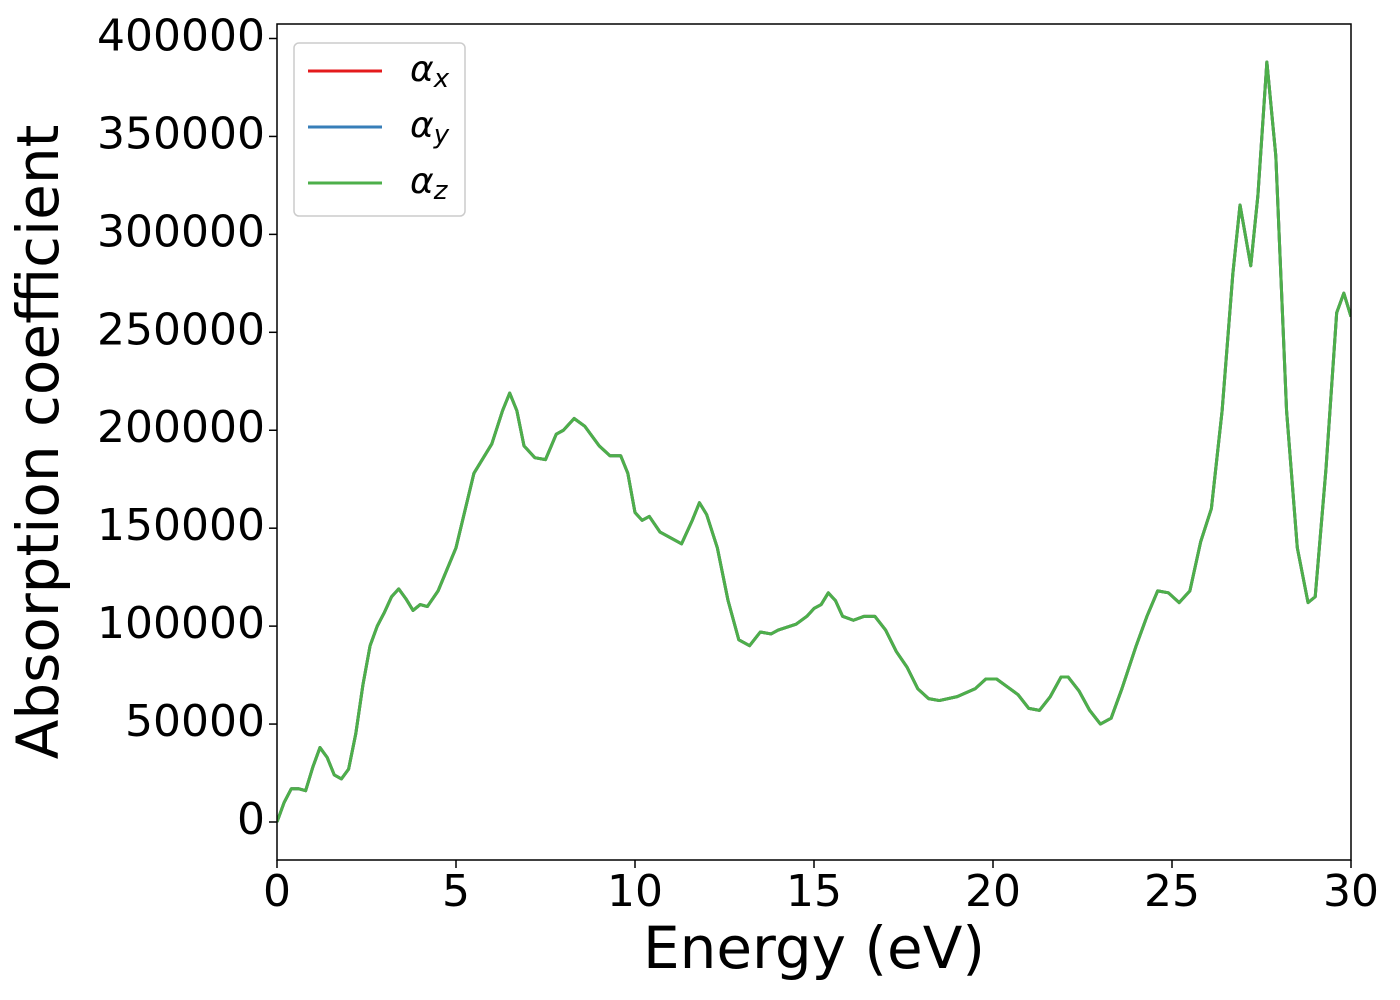 The height and width of the screenshot is (1000, 1400). Describe the element at coordinates (430, 71) in the screenshot. I see `legend-label: αx` at that location.